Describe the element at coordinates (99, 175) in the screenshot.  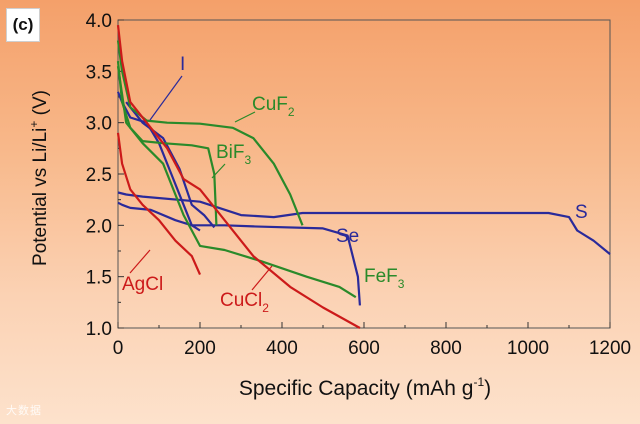
I see `y-tick-label: 2.5` at that location.